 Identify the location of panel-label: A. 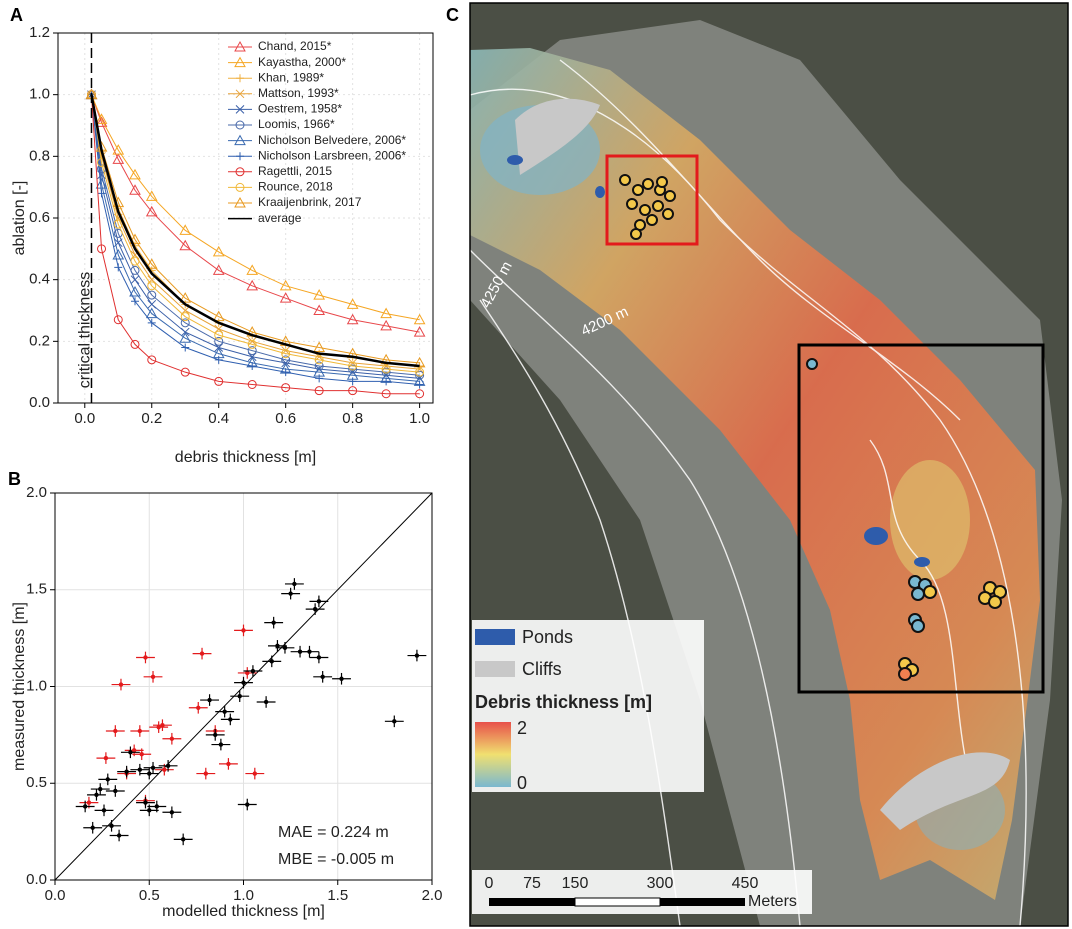
(16, 15).